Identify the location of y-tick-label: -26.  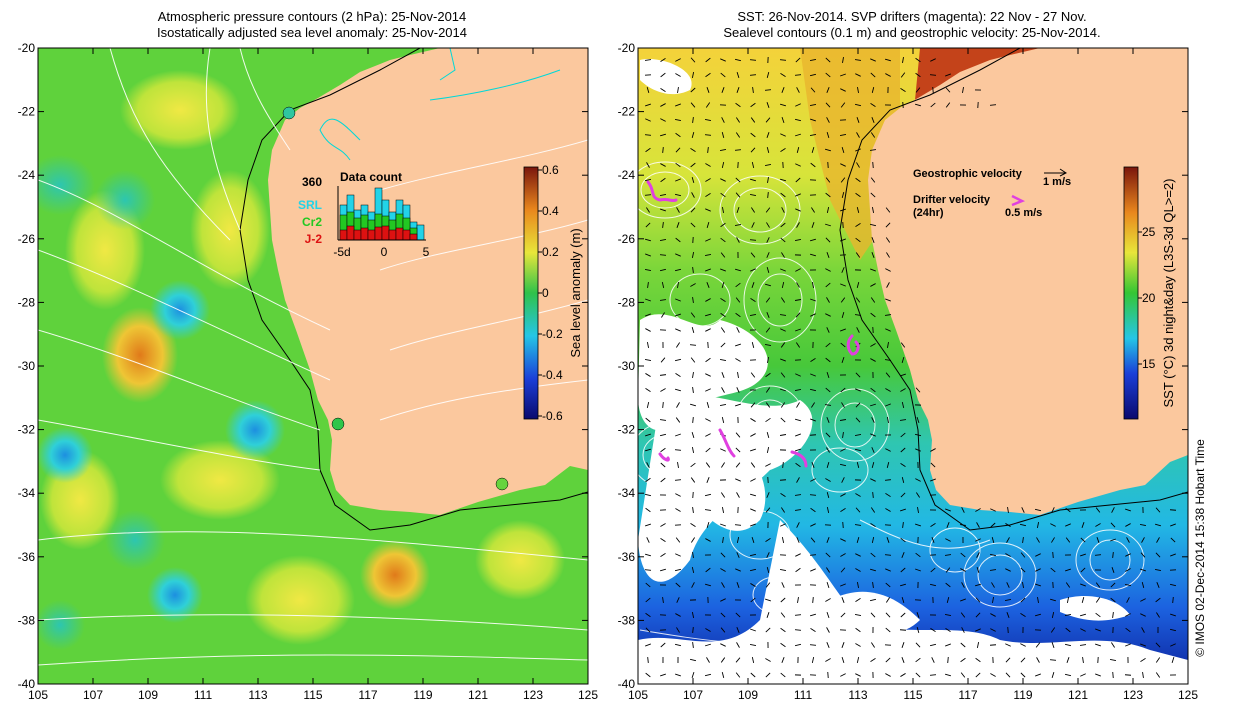
(627, 239).